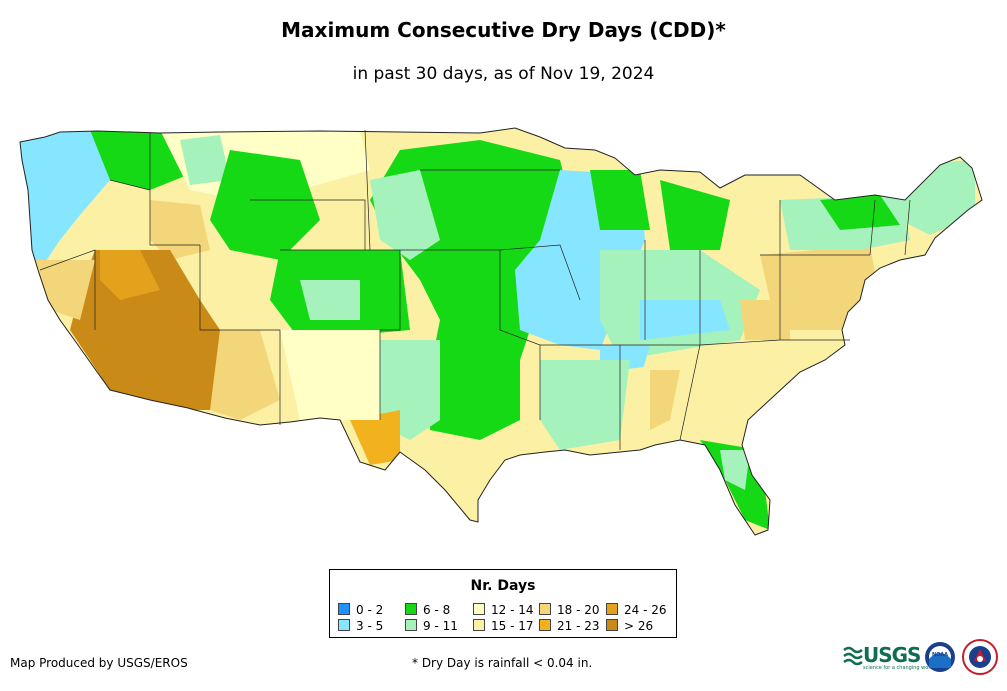 This screenshot has width=1007, height=691. I want to click on legend-item-12-14: 12 - 14, so click(503, 610).